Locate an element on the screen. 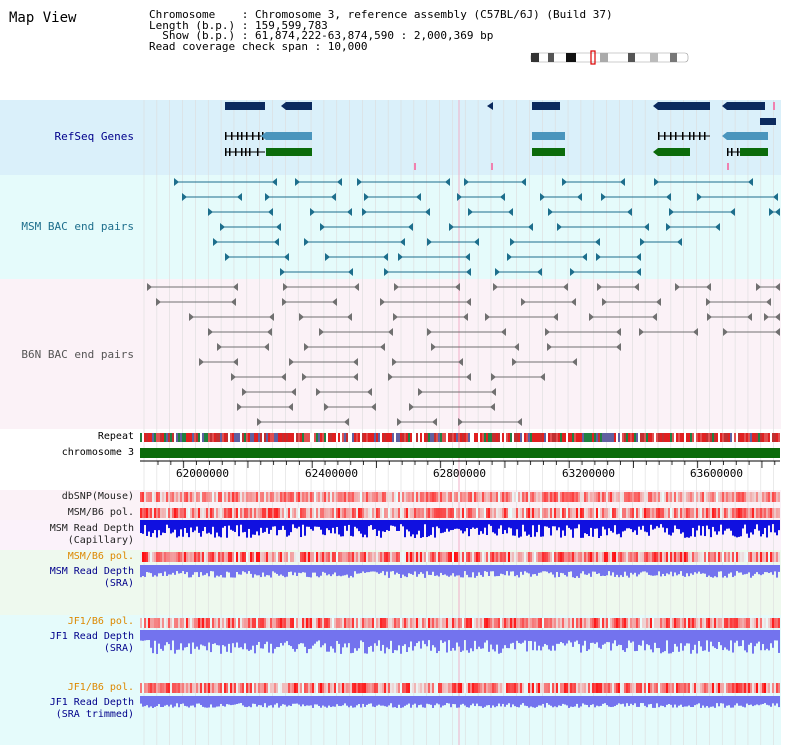 Image resolution: width=800 pixels, height=745 pixels. track-label-jf1-depth-trim-sub: (SRA trimmed) is located at coordinates (94, 714).